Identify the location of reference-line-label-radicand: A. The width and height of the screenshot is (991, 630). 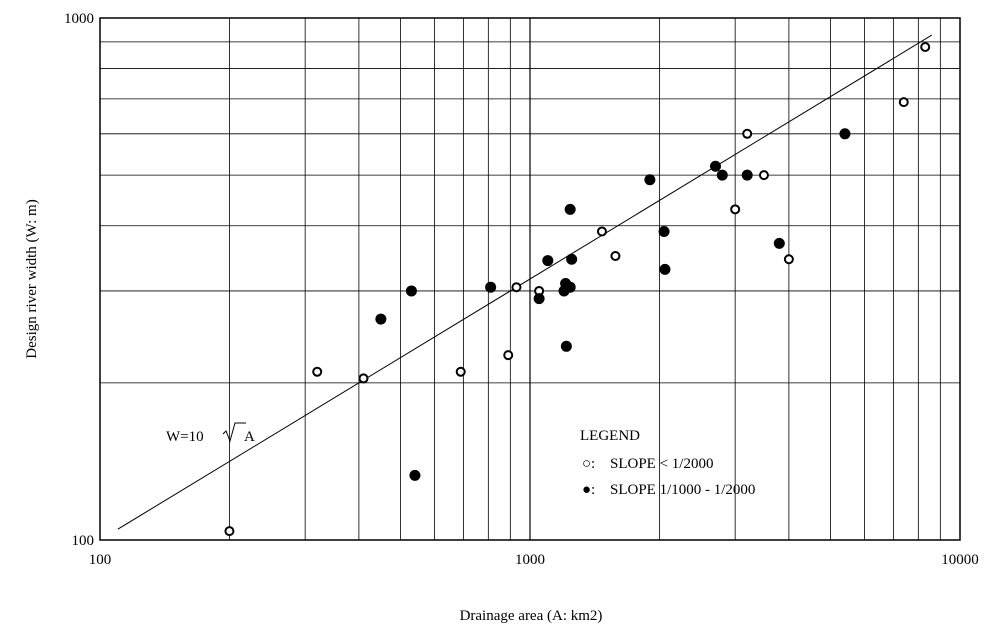
(249, 437).